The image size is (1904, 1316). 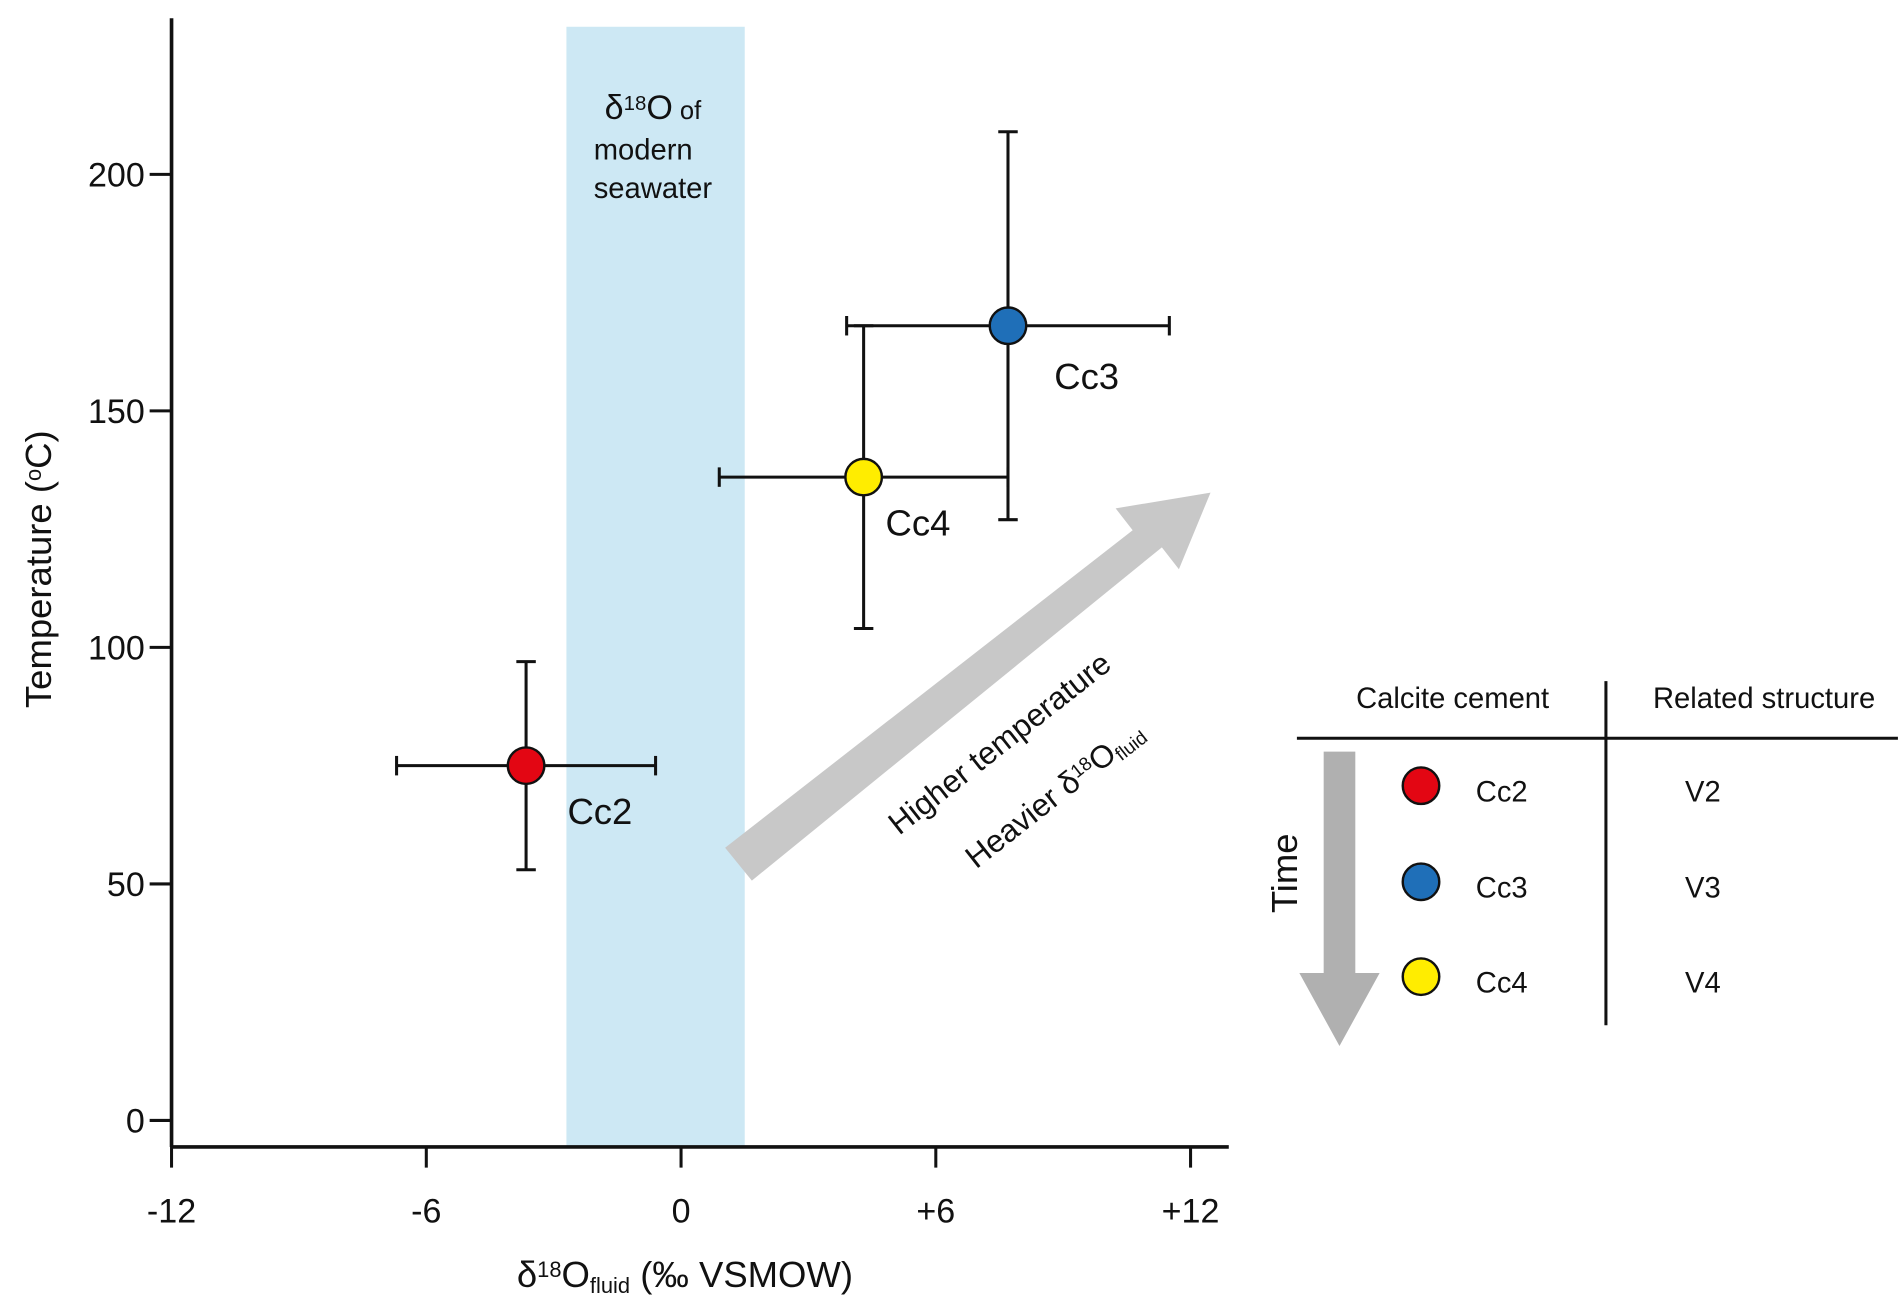 I want to click on point-label: Cc4, so click(x=918, y=522).